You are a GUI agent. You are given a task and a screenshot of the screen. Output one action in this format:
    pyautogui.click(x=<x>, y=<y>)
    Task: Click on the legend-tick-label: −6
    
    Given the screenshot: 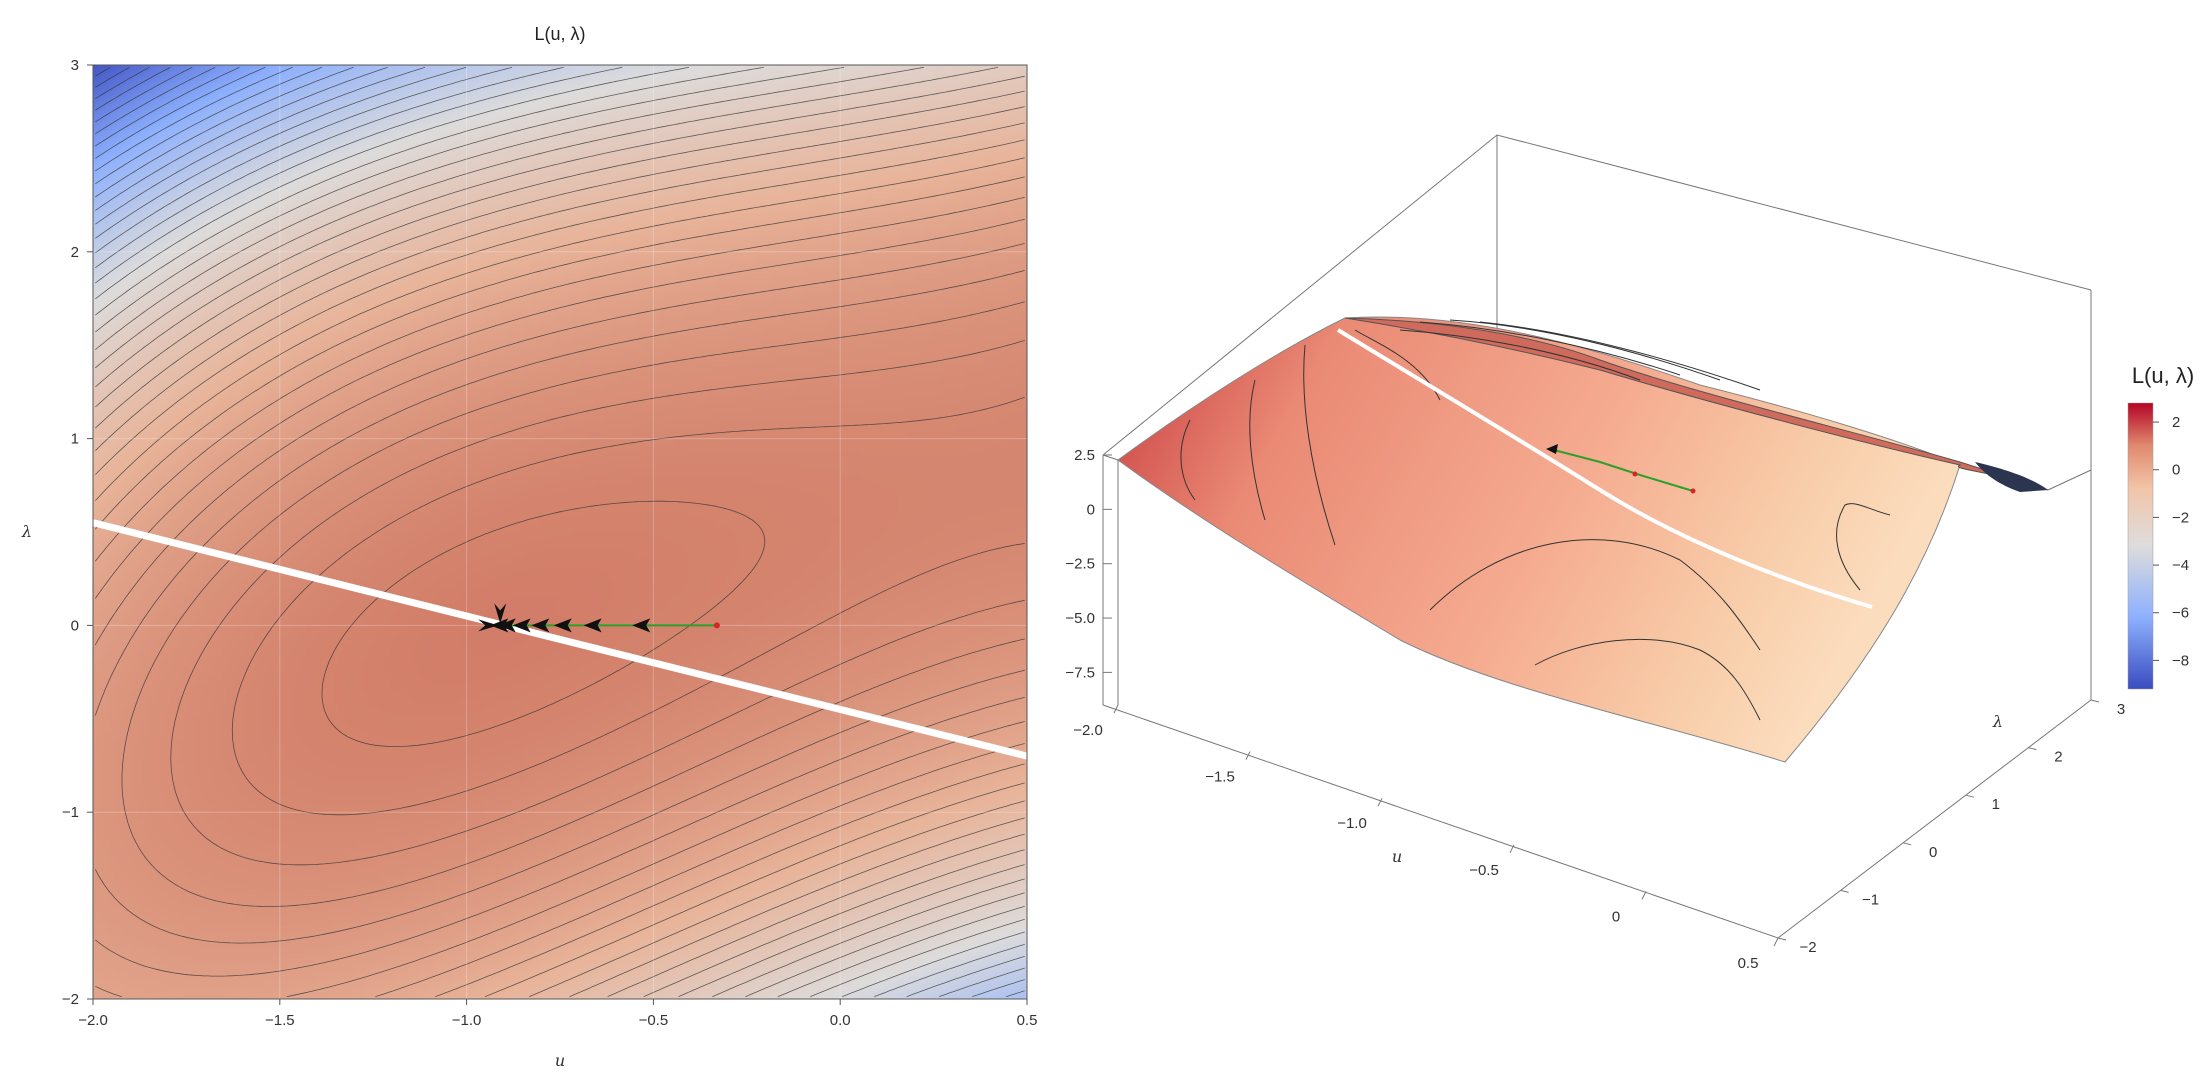 What is the action you would take?
    pyautogui.click(x=2180, y=613)
    